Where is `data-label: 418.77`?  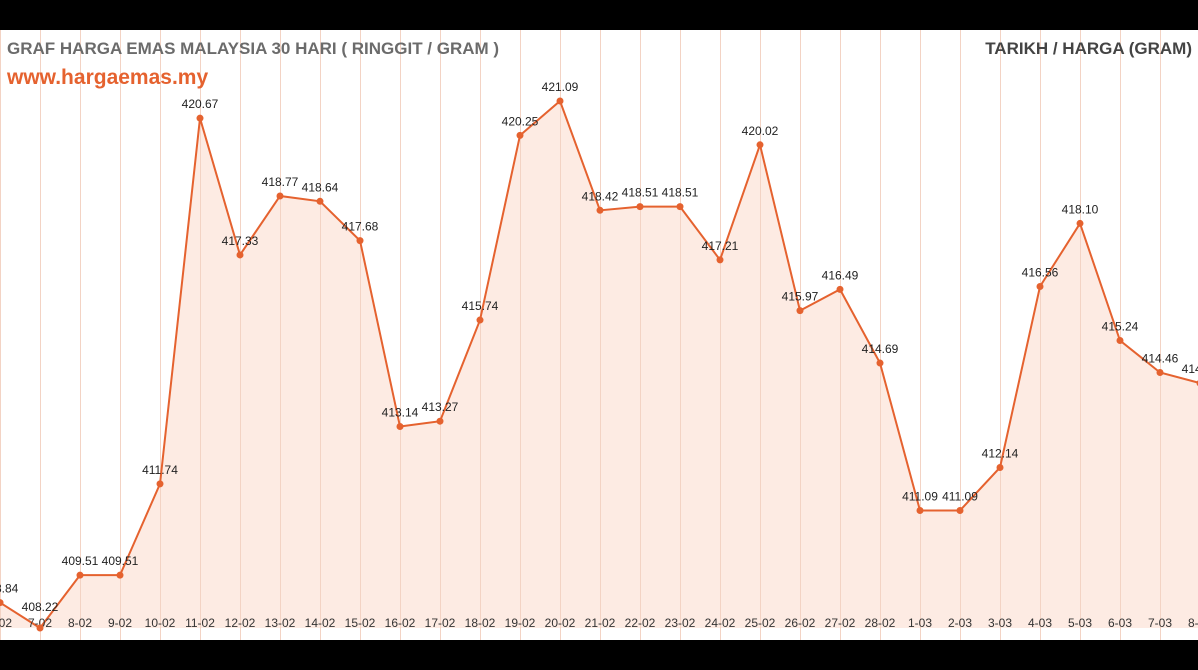 data-label: 418.77 is located at coordinates (280, 182).